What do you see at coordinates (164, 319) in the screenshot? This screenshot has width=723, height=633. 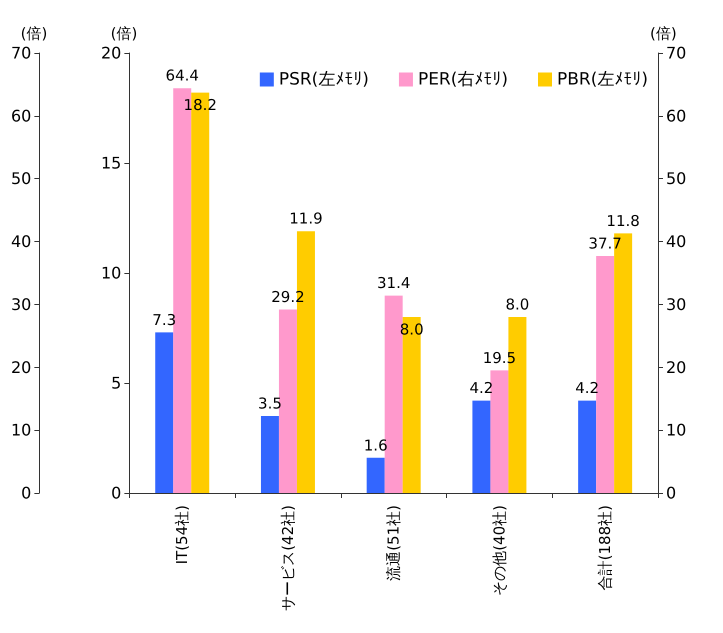 I see `data-label: 7.3` at bounding box center [164, 319].